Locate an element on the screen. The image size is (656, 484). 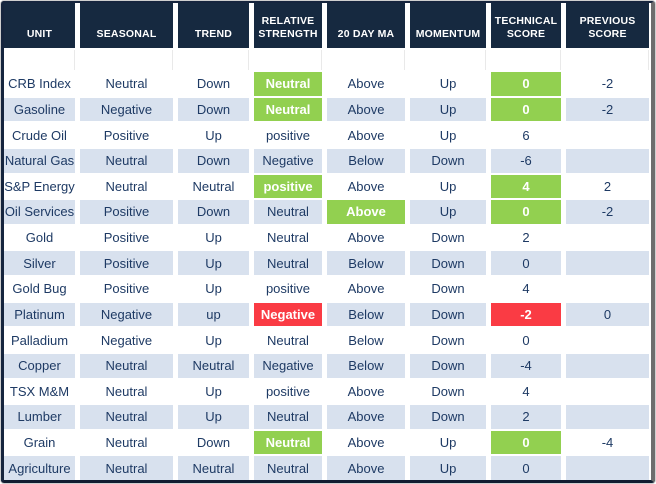
cell-relative_strength: positive is located at coordinates (288, 391).